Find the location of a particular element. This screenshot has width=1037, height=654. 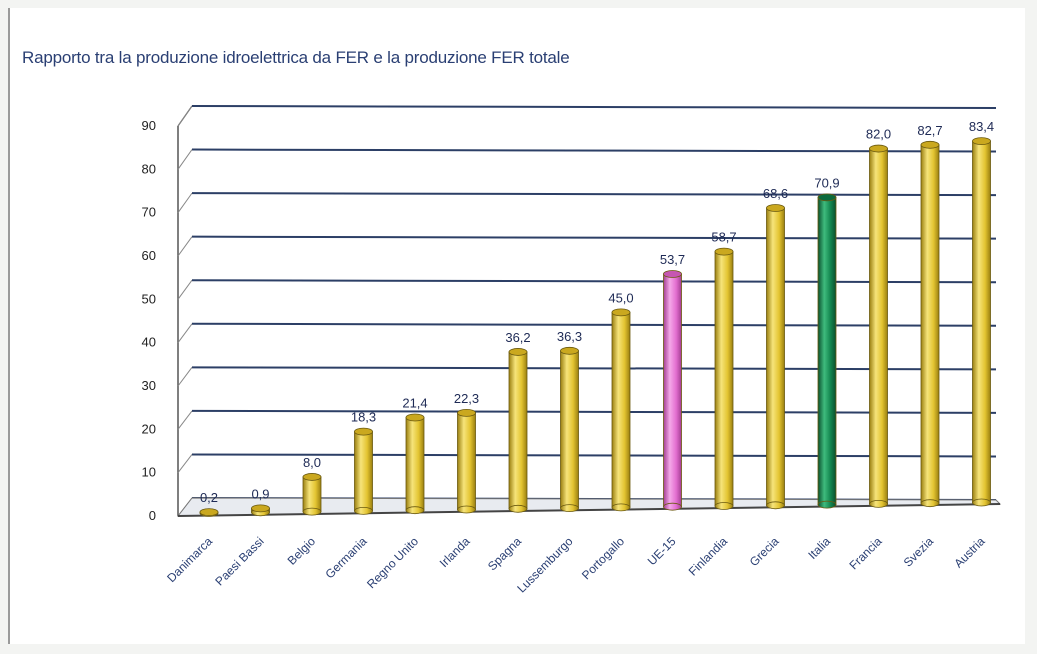

bar-regno-unito is located at coordinates (415, 464).